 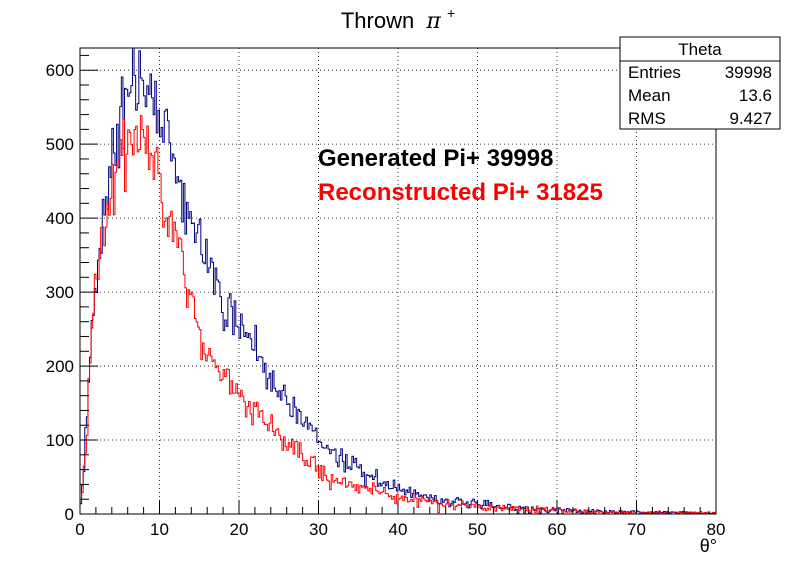 I want to click on x-tick-label: 10, so click(x=159, y=529).